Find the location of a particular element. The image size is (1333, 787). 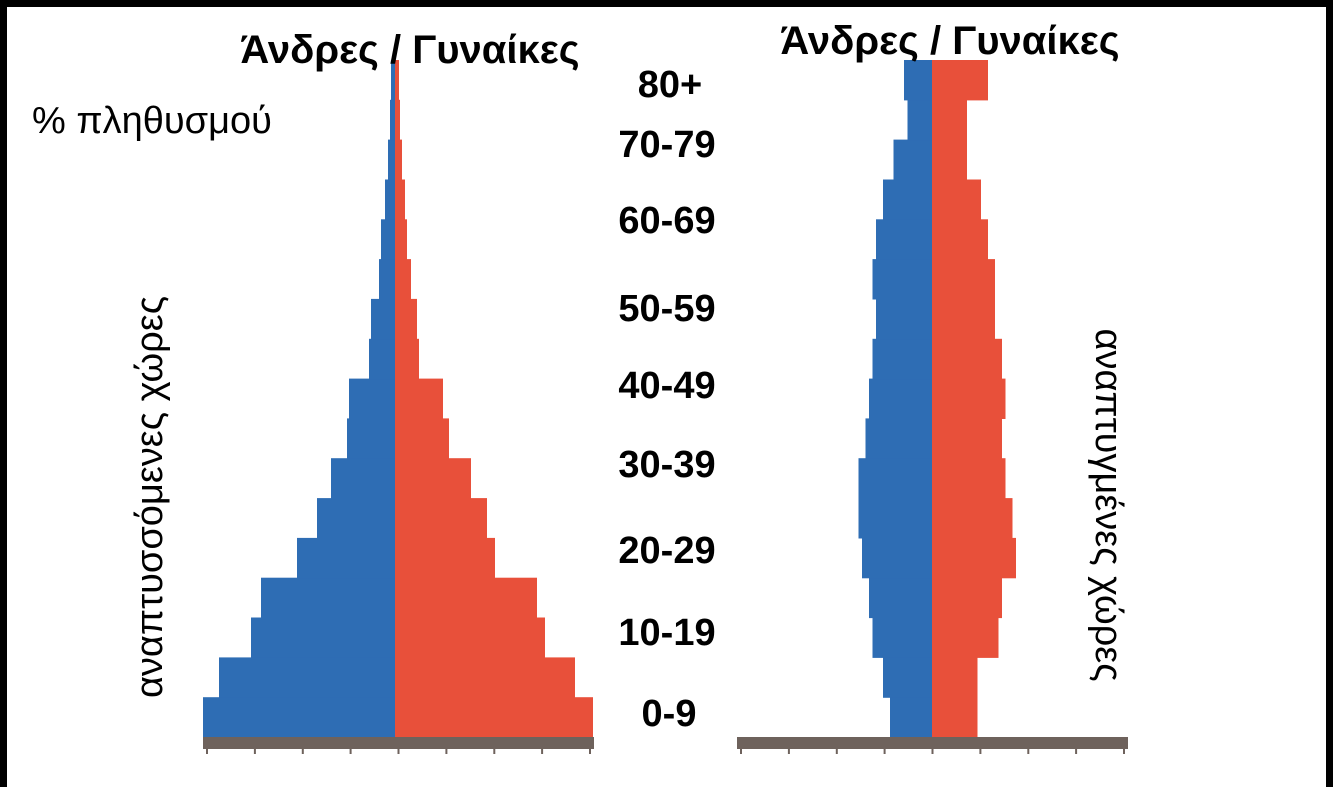

age-label: 60-69 is located at coordinates (666, 221).